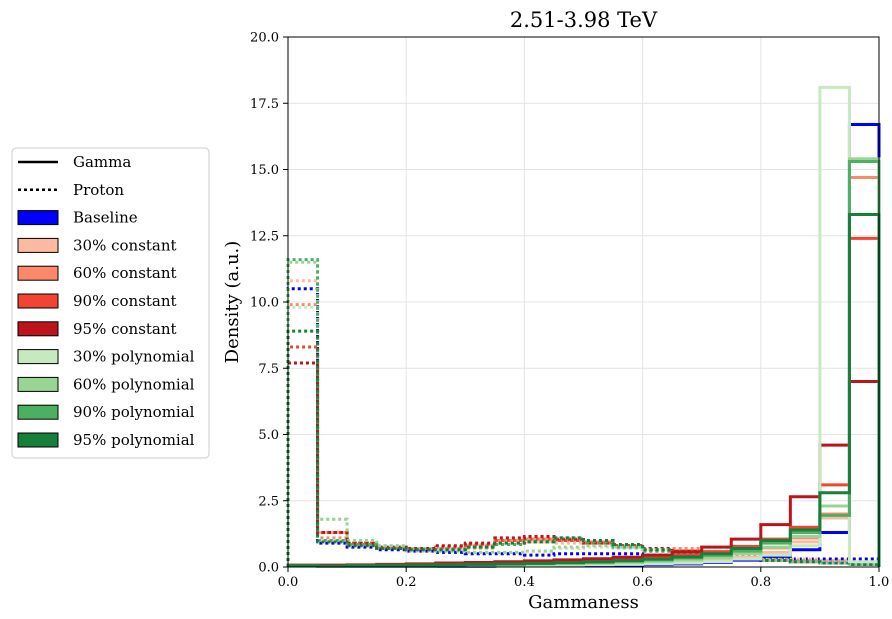 This screenshot has width=892, height=619. I want to click on y-tick-label: 2.5, so click(268, 501).